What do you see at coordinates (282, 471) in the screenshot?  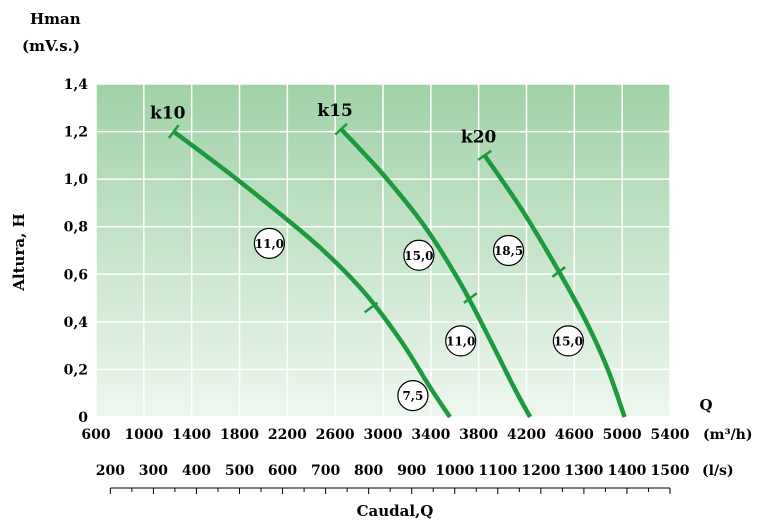 I see `x2-tick-label: 600` at bounding box center [282, 471].